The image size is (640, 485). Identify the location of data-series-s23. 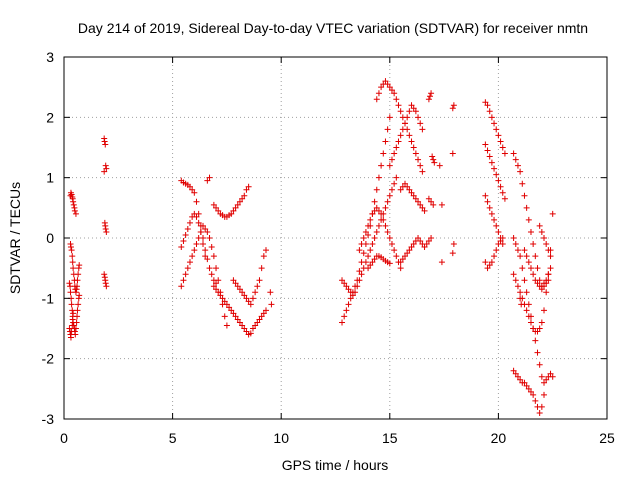
(495, 128).